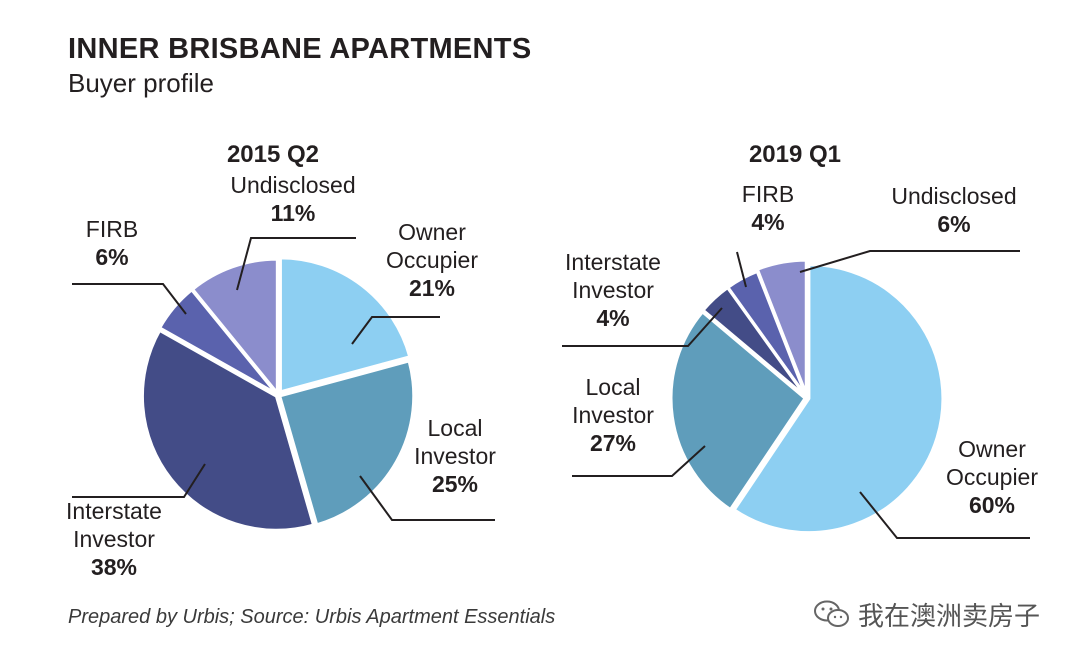 Image resolution: width=1080 pixels, height=658 pixels. What do you see at coordinates (949, 616) in the screenshot?
I see `watermark-text: 我在澳洲卖房子` at bounding box center [949, 616].